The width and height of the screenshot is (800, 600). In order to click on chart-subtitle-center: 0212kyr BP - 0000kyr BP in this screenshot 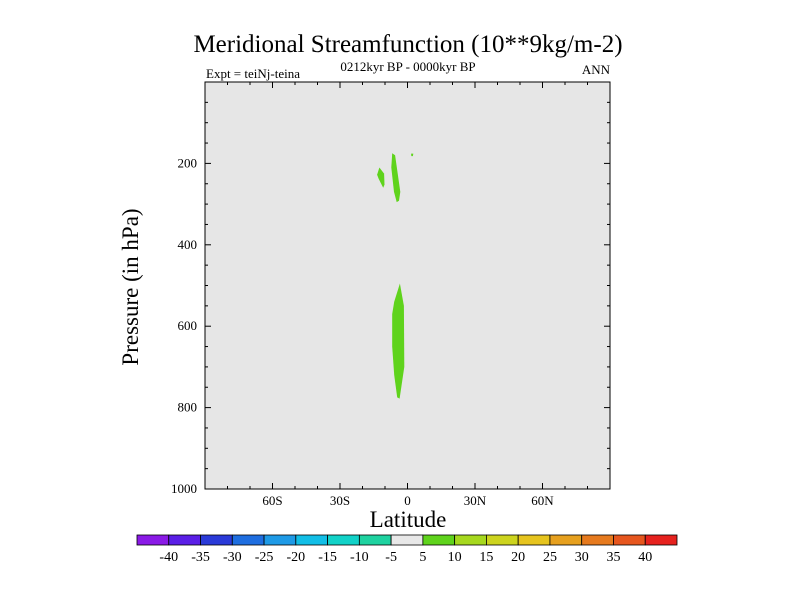, I will do `click(407, 66)`.